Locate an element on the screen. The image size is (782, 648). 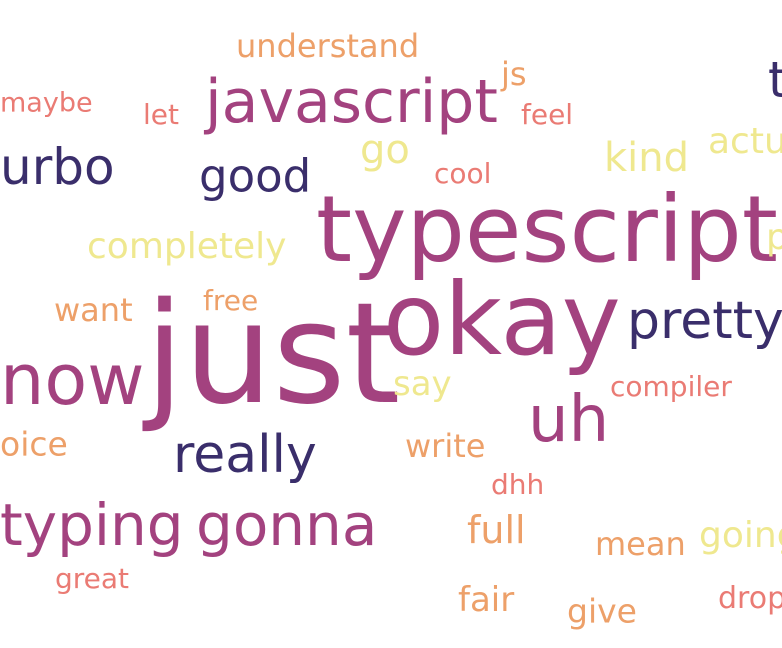
word-cool: cool is located at coordinates (463, 173).